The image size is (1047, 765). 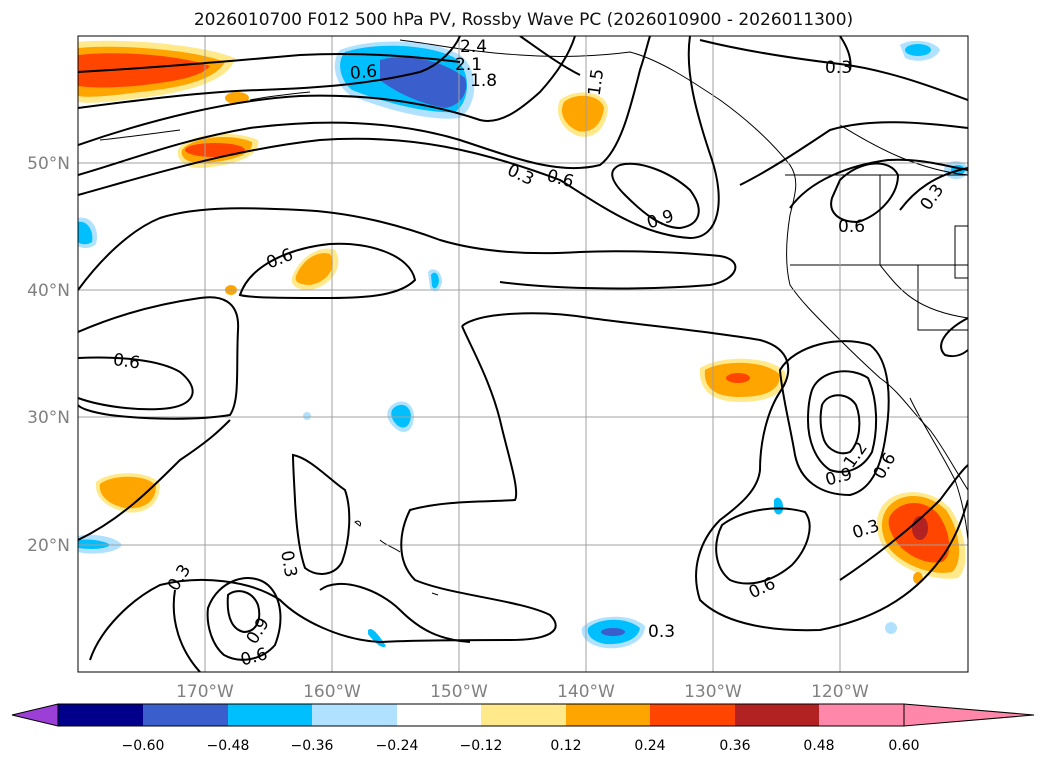 I want to click on lat-label: 40°N, so click(x=48, y=291).